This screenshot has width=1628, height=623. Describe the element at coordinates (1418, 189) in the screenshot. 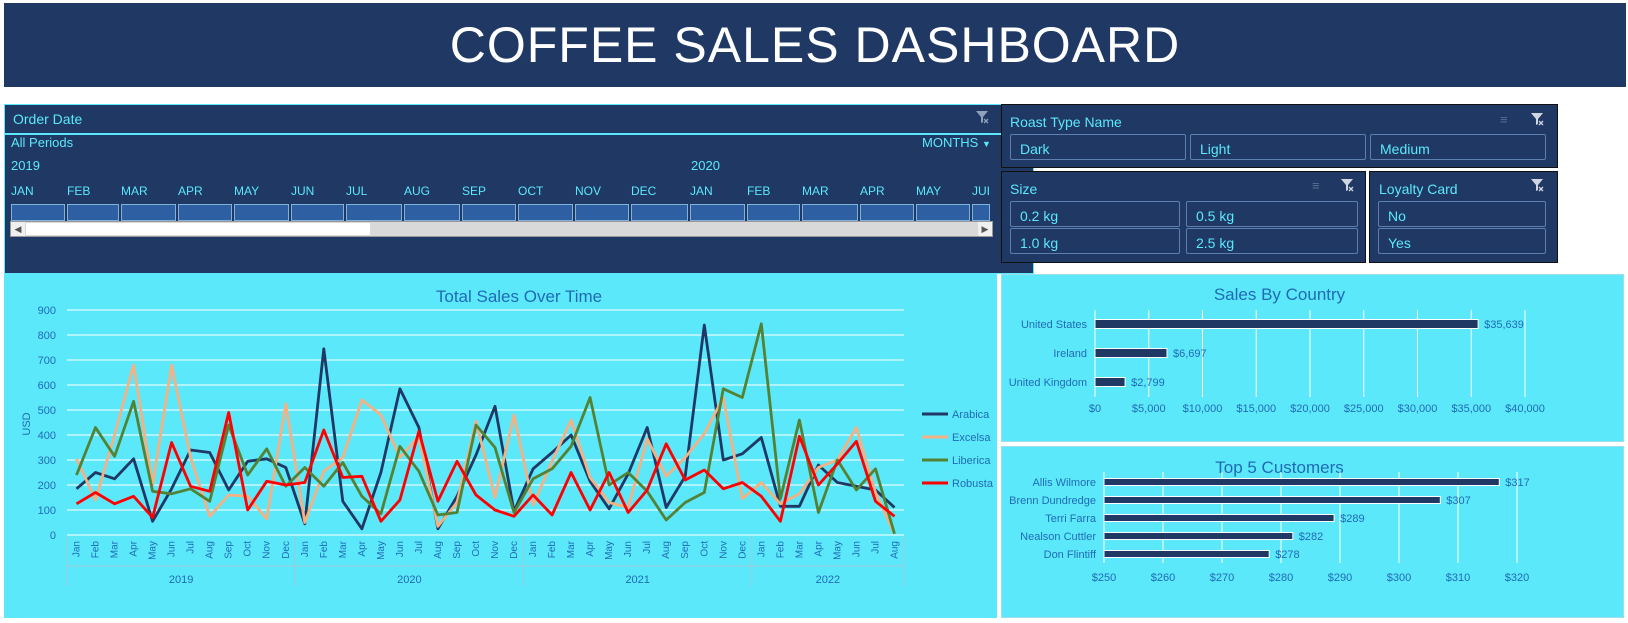

I see `loyalty-slicer-title: Loyalty Card` at that location.